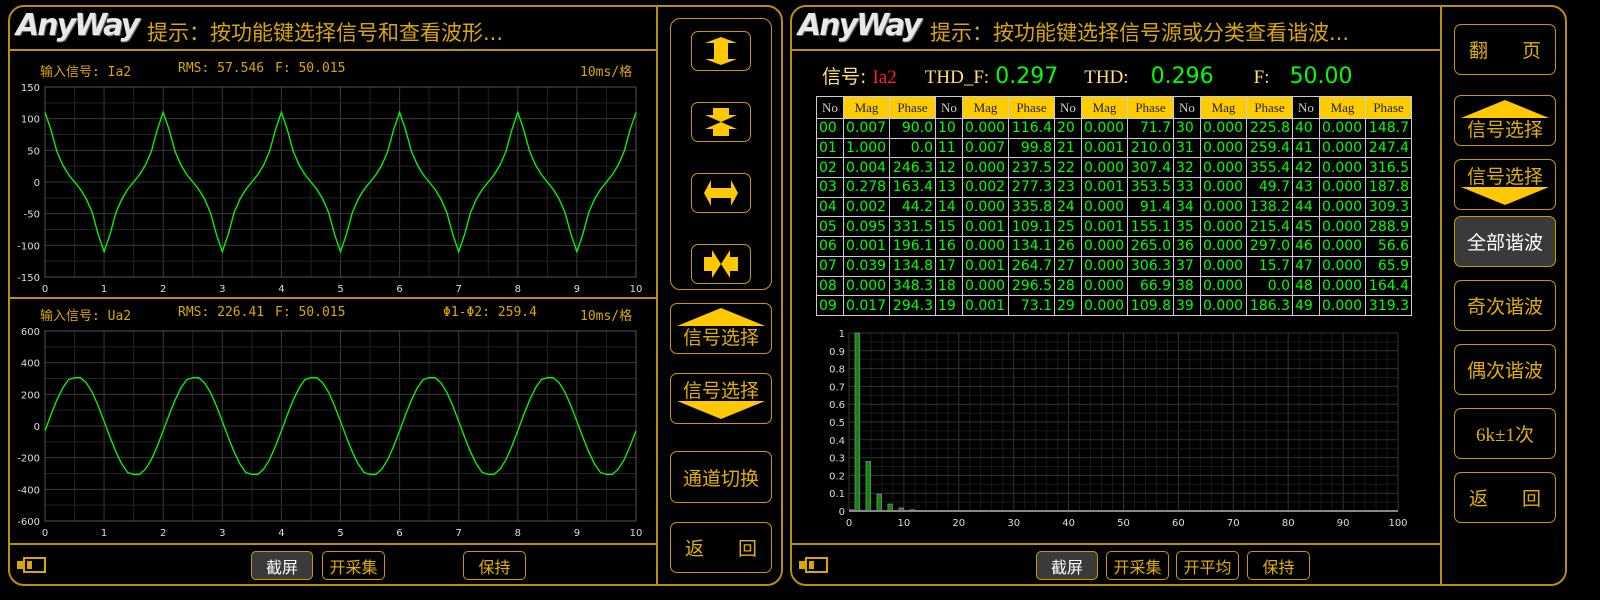  I want to click on harmonic-no-cell: 08, so click(830, 286).